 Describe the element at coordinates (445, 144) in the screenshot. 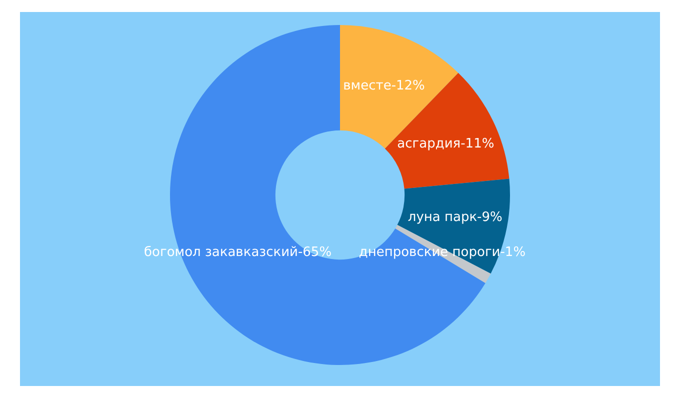

I see `slice-label: асгардия-11%` at that location.